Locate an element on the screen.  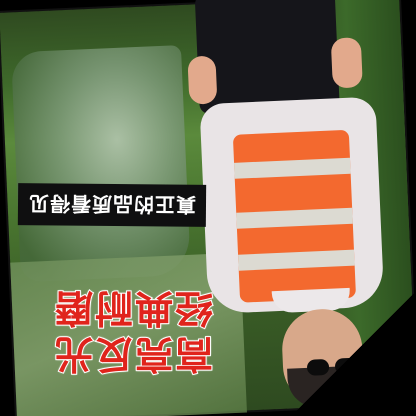
caption-banner-text: 真正的品质看得见 is located at coordinates (112, 203).